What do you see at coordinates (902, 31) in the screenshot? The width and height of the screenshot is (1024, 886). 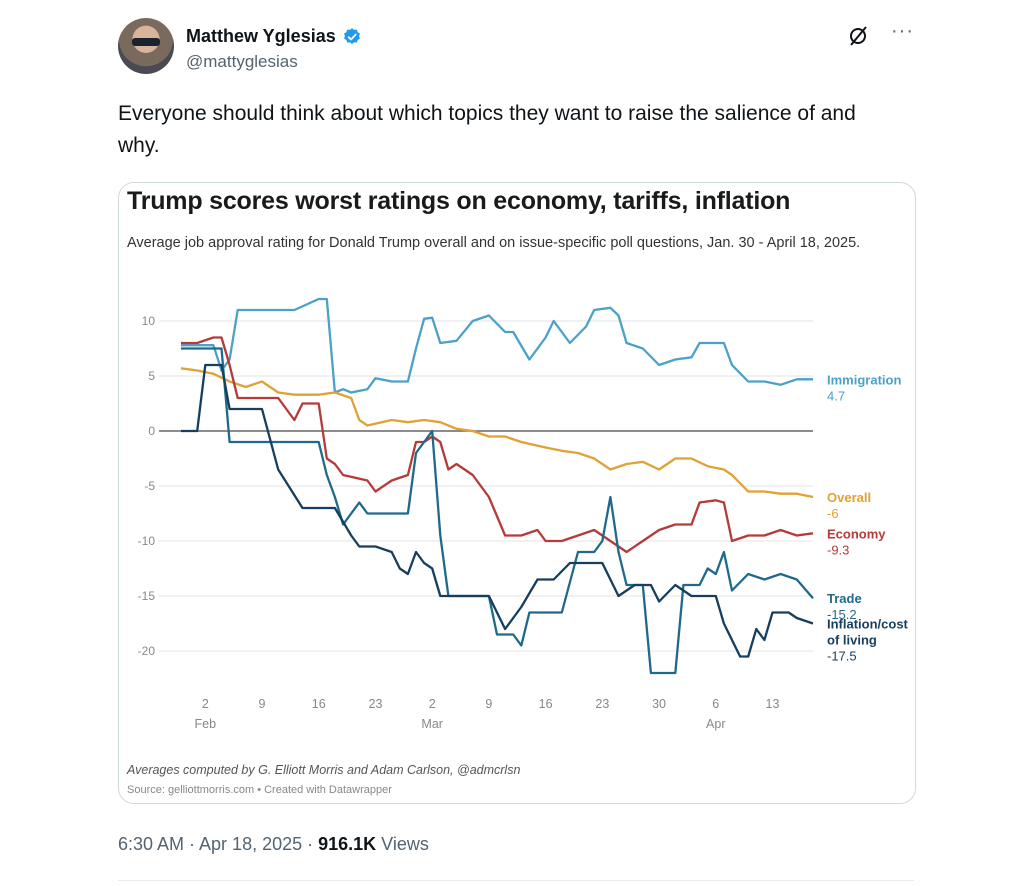 I see `more-dots-icon: ···` at bounding box center [902, 31].